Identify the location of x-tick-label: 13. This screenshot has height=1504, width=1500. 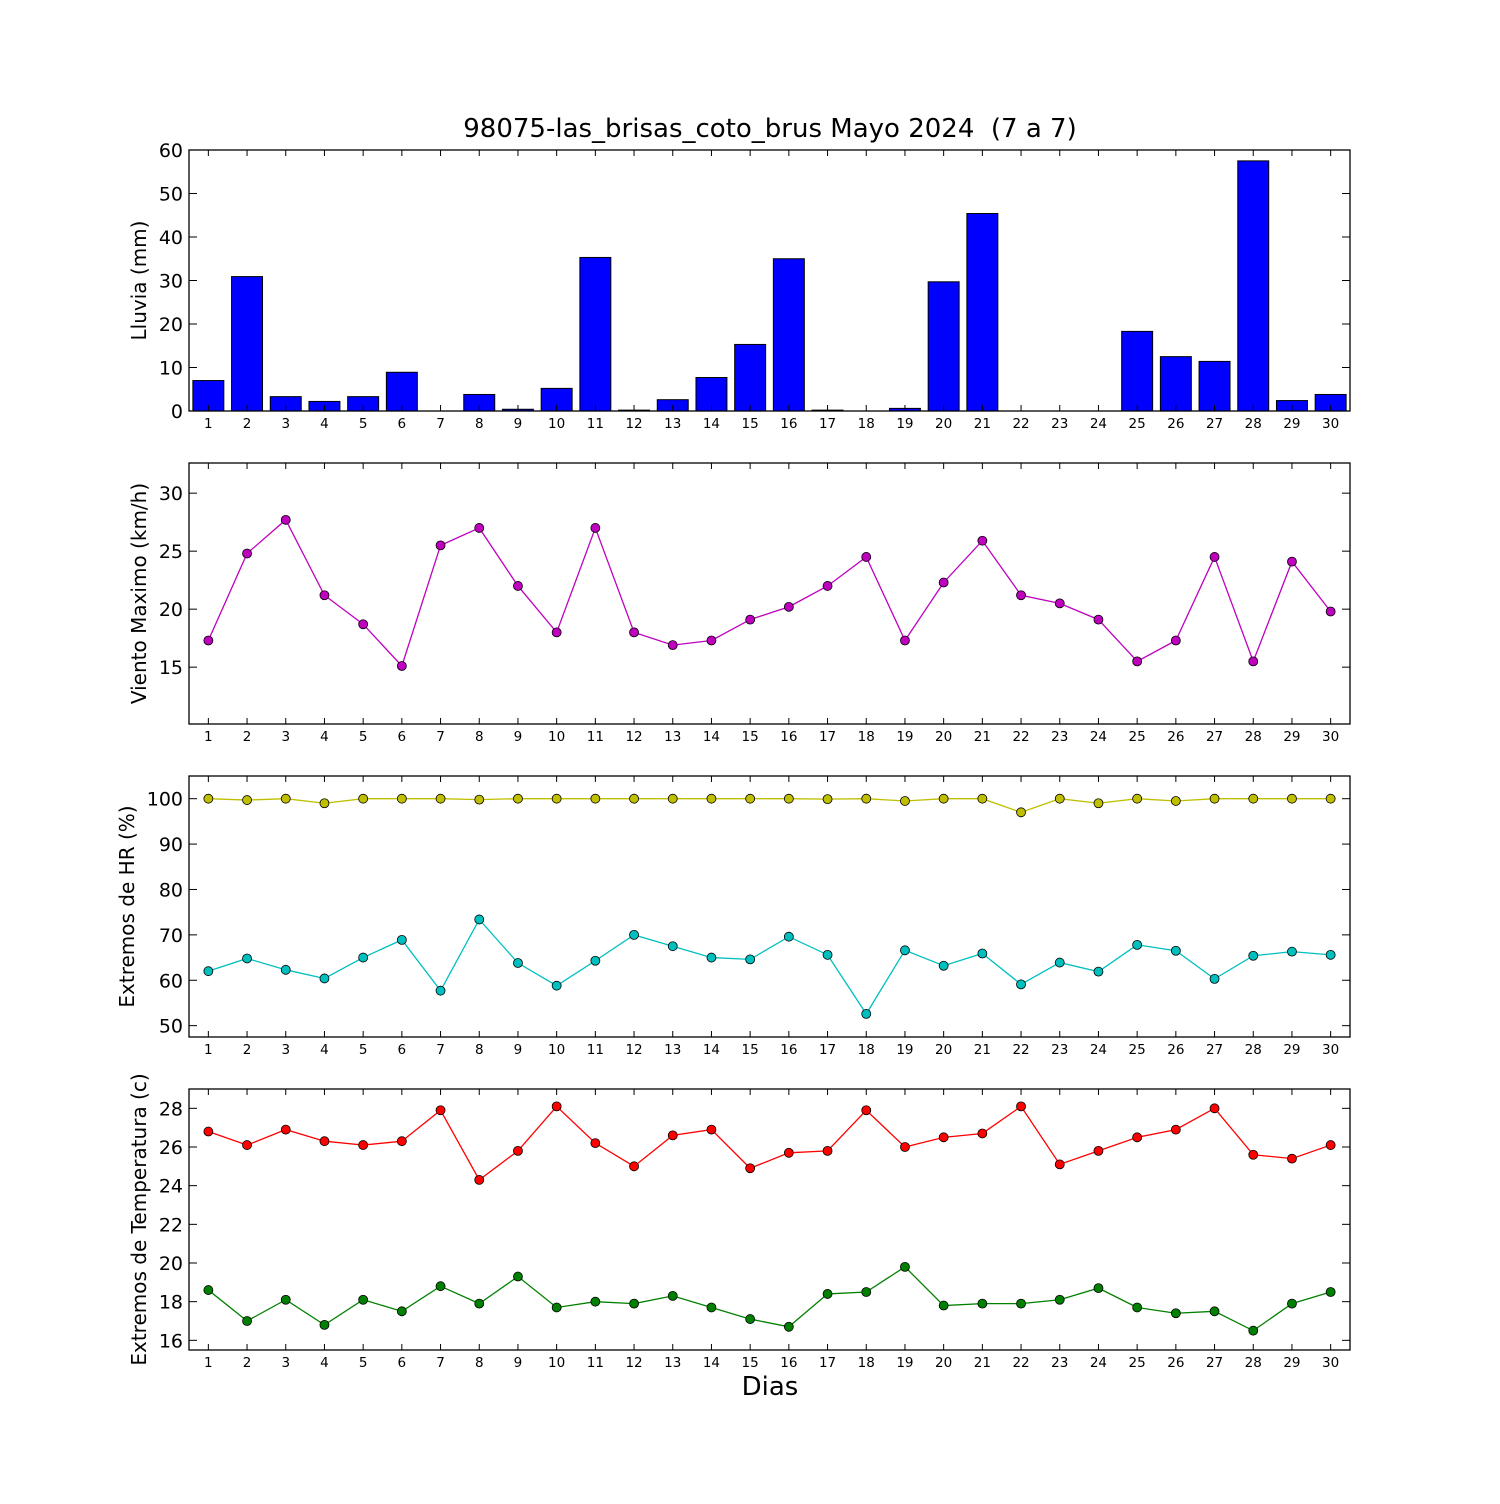
(672, 737).